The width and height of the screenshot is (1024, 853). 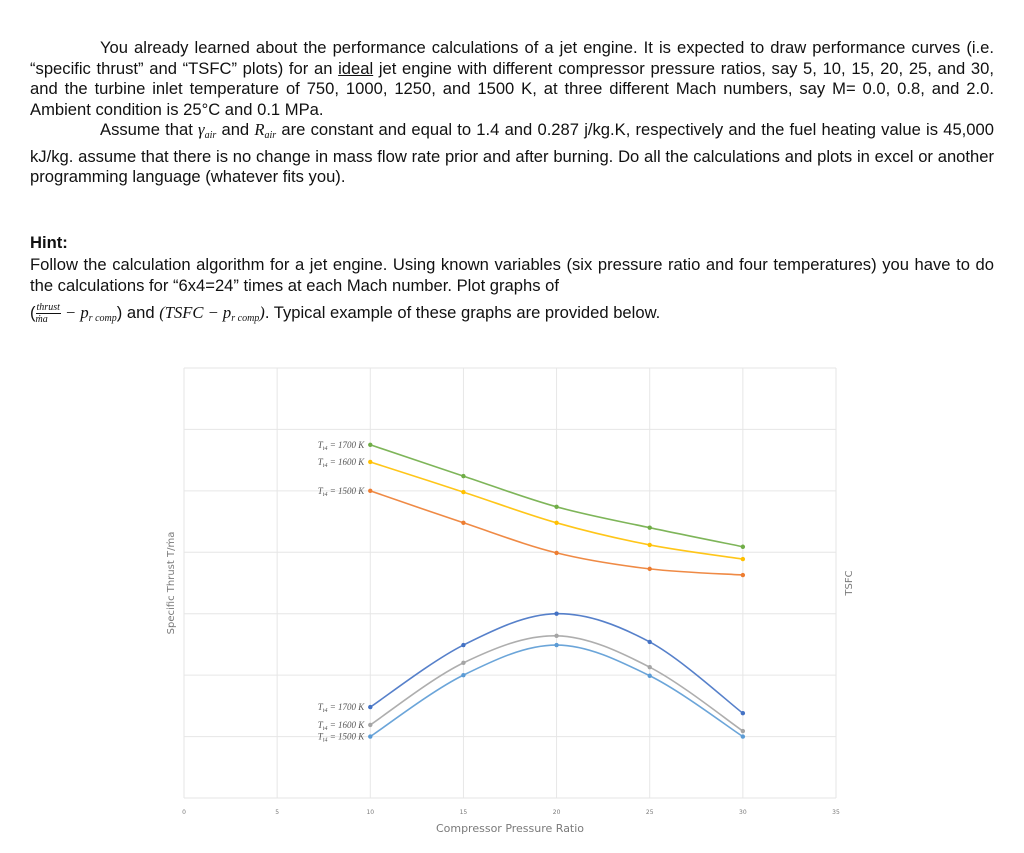 What do you see at coordinates (557, 590) in the screenshot?
I see `chart-series` at bounding box center [557, 590].